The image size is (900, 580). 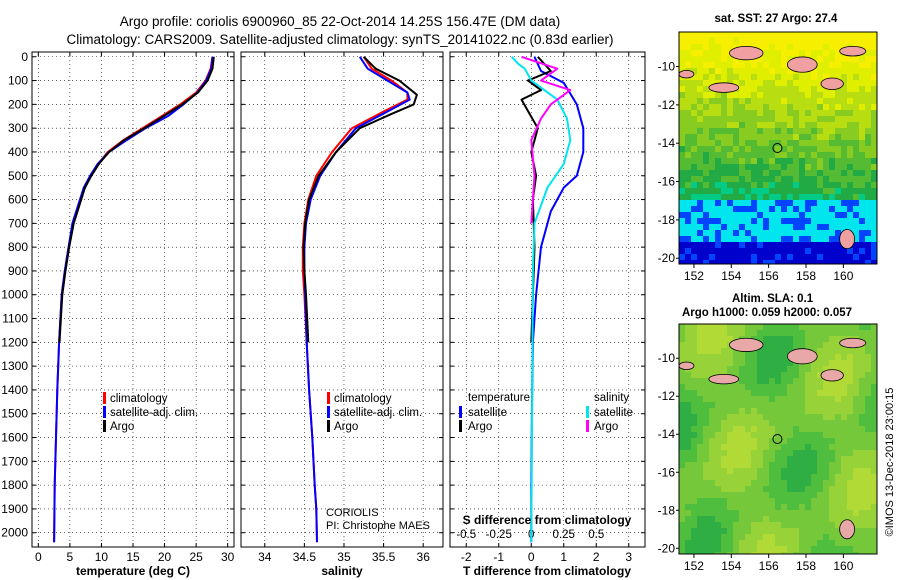 What do you see at coordinates (769, 276) in the screenshot?
I see `map-x-tick-label: 156` at bounding box center [769, 276].